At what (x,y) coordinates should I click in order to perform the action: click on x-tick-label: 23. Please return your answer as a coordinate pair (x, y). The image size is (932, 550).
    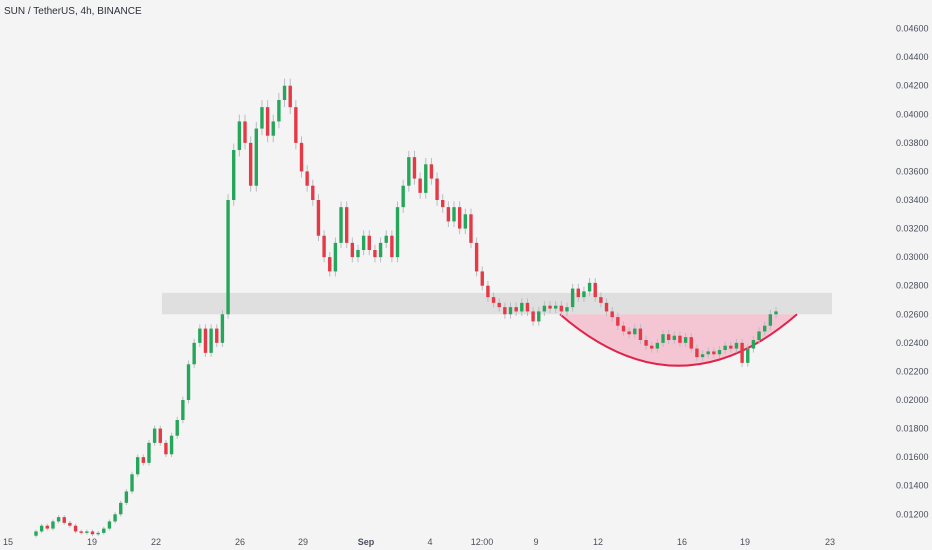
    Looking at the image, I should click on (830, 542).